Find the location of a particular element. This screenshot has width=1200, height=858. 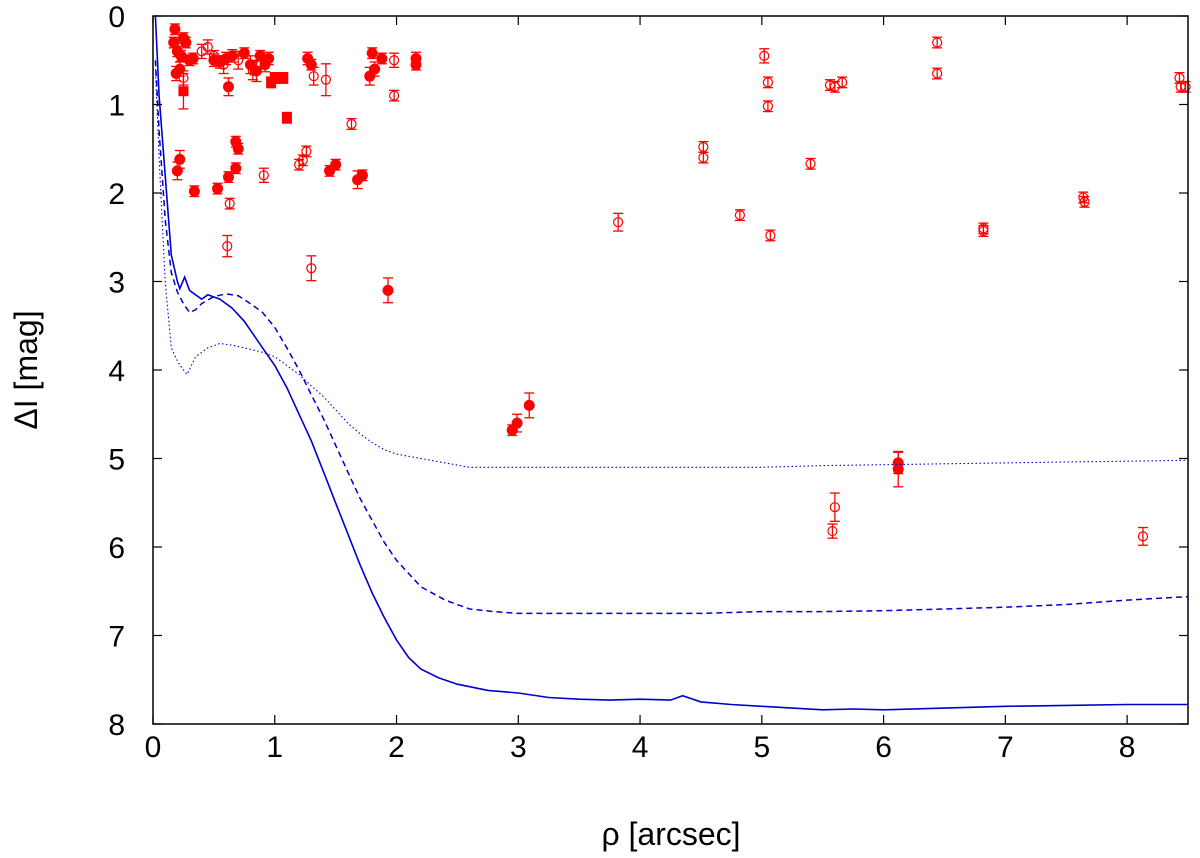

y-tick-label: 8 is located at coordinates (116, 725).